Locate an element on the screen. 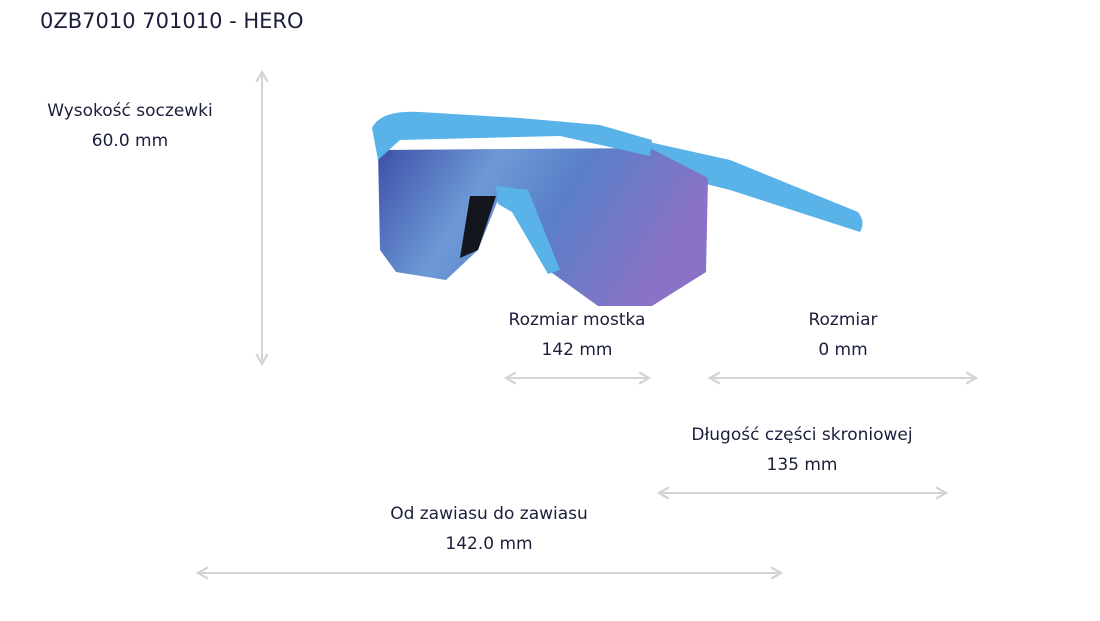 This screenshot has width=1100, height=621. lens is located at coordinates (543, 227).